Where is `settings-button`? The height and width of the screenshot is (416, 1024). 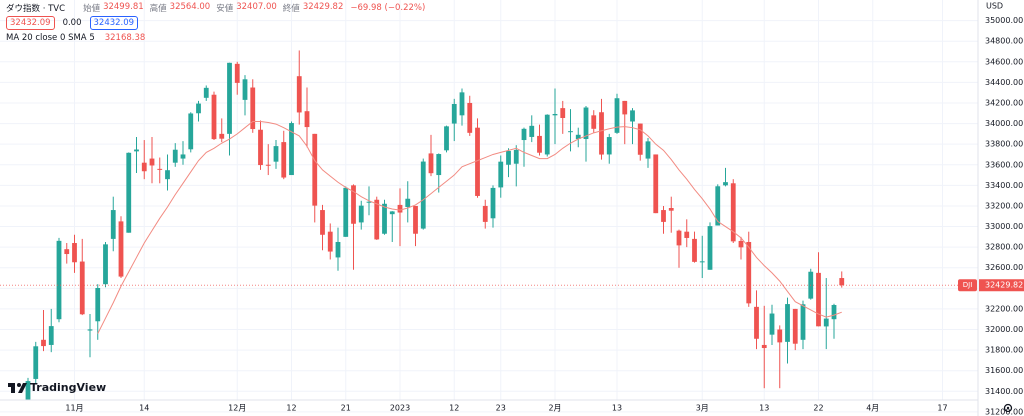 settings-button is located at coordinates (1008, 408).